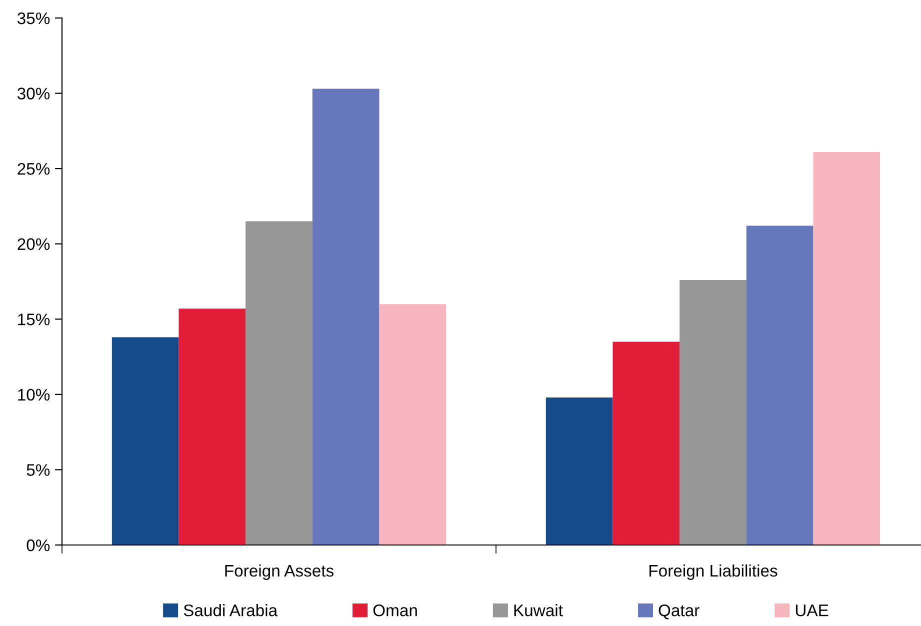 The width and height of the screenshot is (921, 626). I want to click on y-tick-label: 25%, so click(34, 168).